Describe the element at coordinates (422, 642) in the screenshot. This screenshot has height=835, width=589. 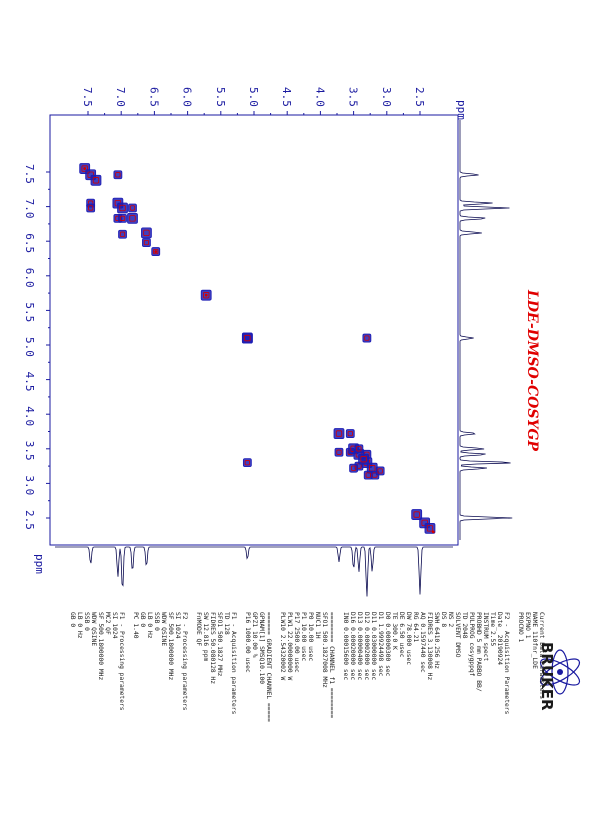
I see `param-line: AQ 0.1597440 sec` at that location.